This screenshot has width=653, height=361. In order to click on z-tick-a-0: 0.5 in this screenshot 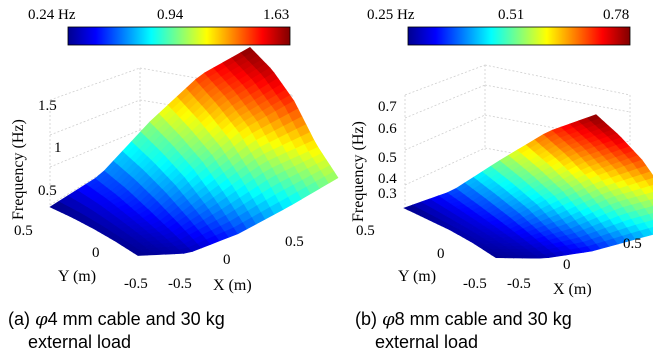, I will do `click(47, 191)`.